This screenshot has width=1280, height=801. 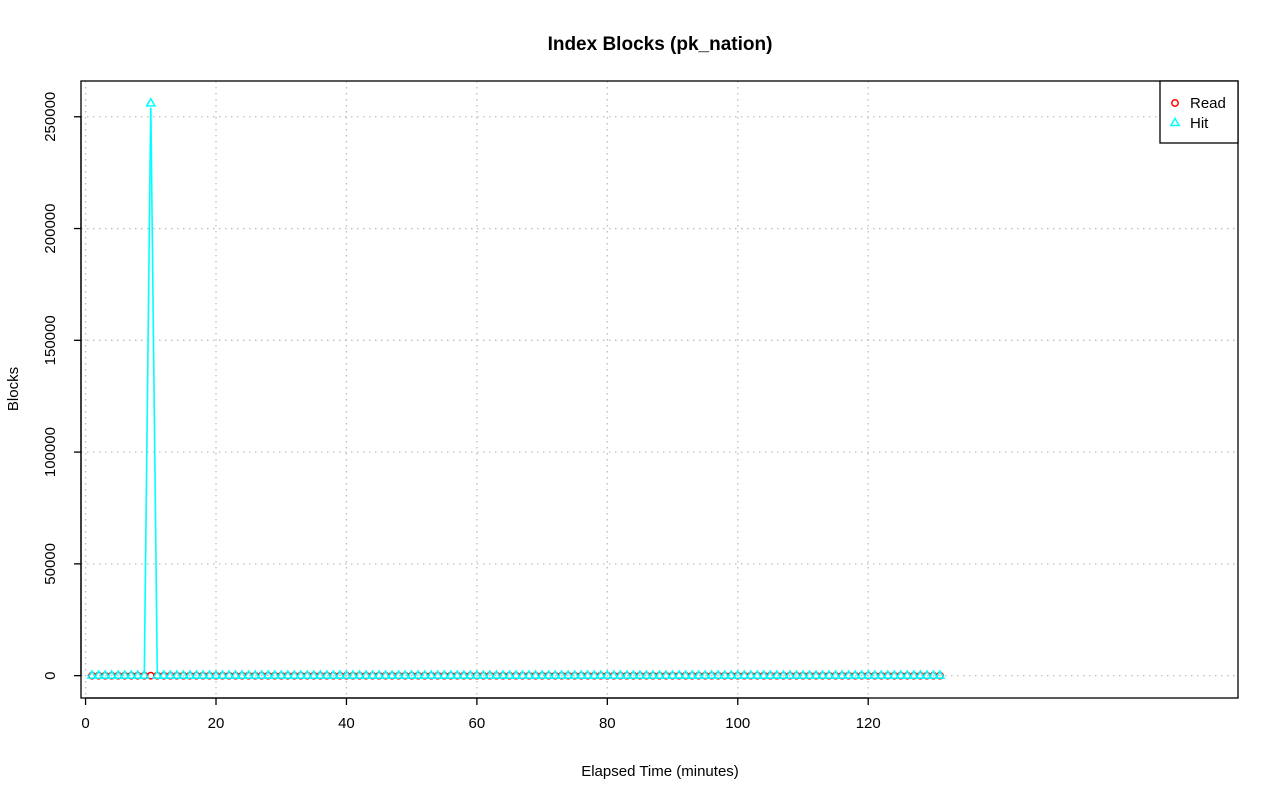 What do you see at coordinates (1175, 121) in the screenshot?
I see `legend-marker-hit` at bounding box center [1175, 121].